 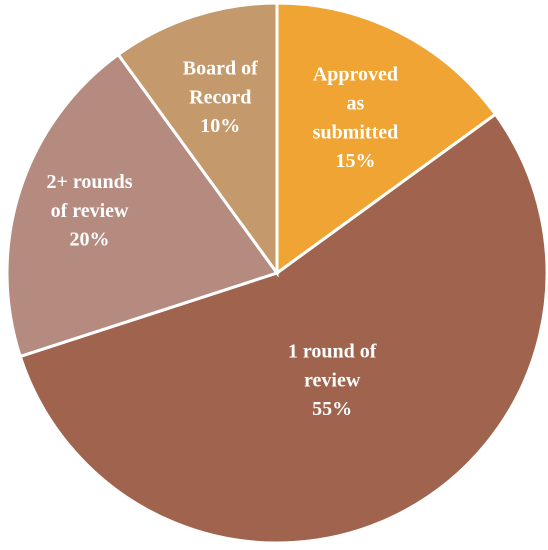 I want to click on value-label: 55%, so click(x=332, y=409).